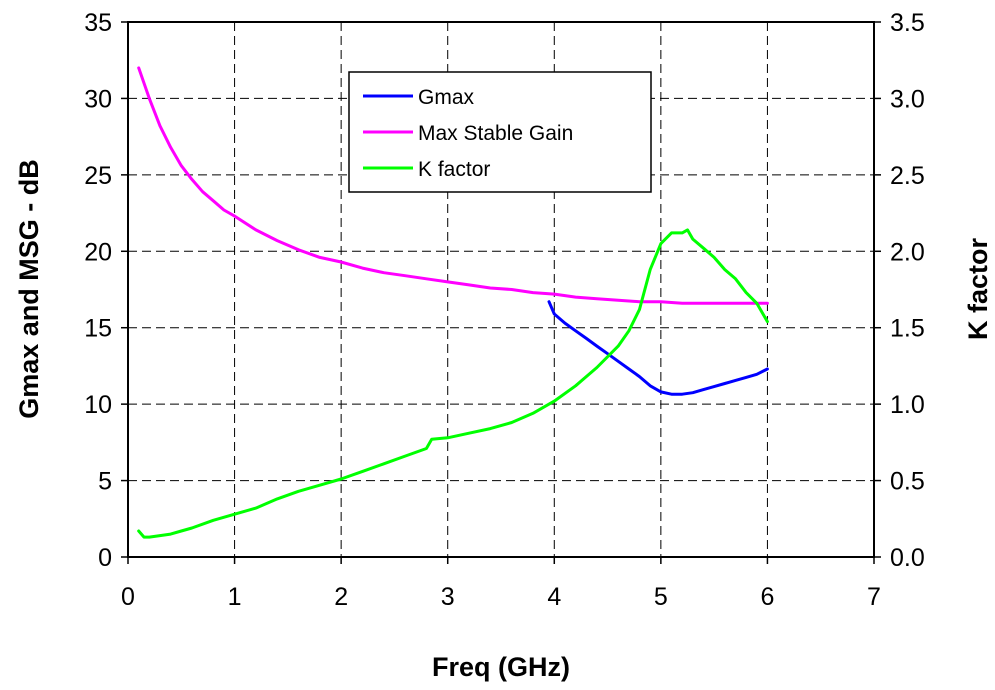 This screenshot has width=995, height=690. Describe the element at coordinates (98, 329) in the screenshot. I see `y-tick-label: 15` at that location.